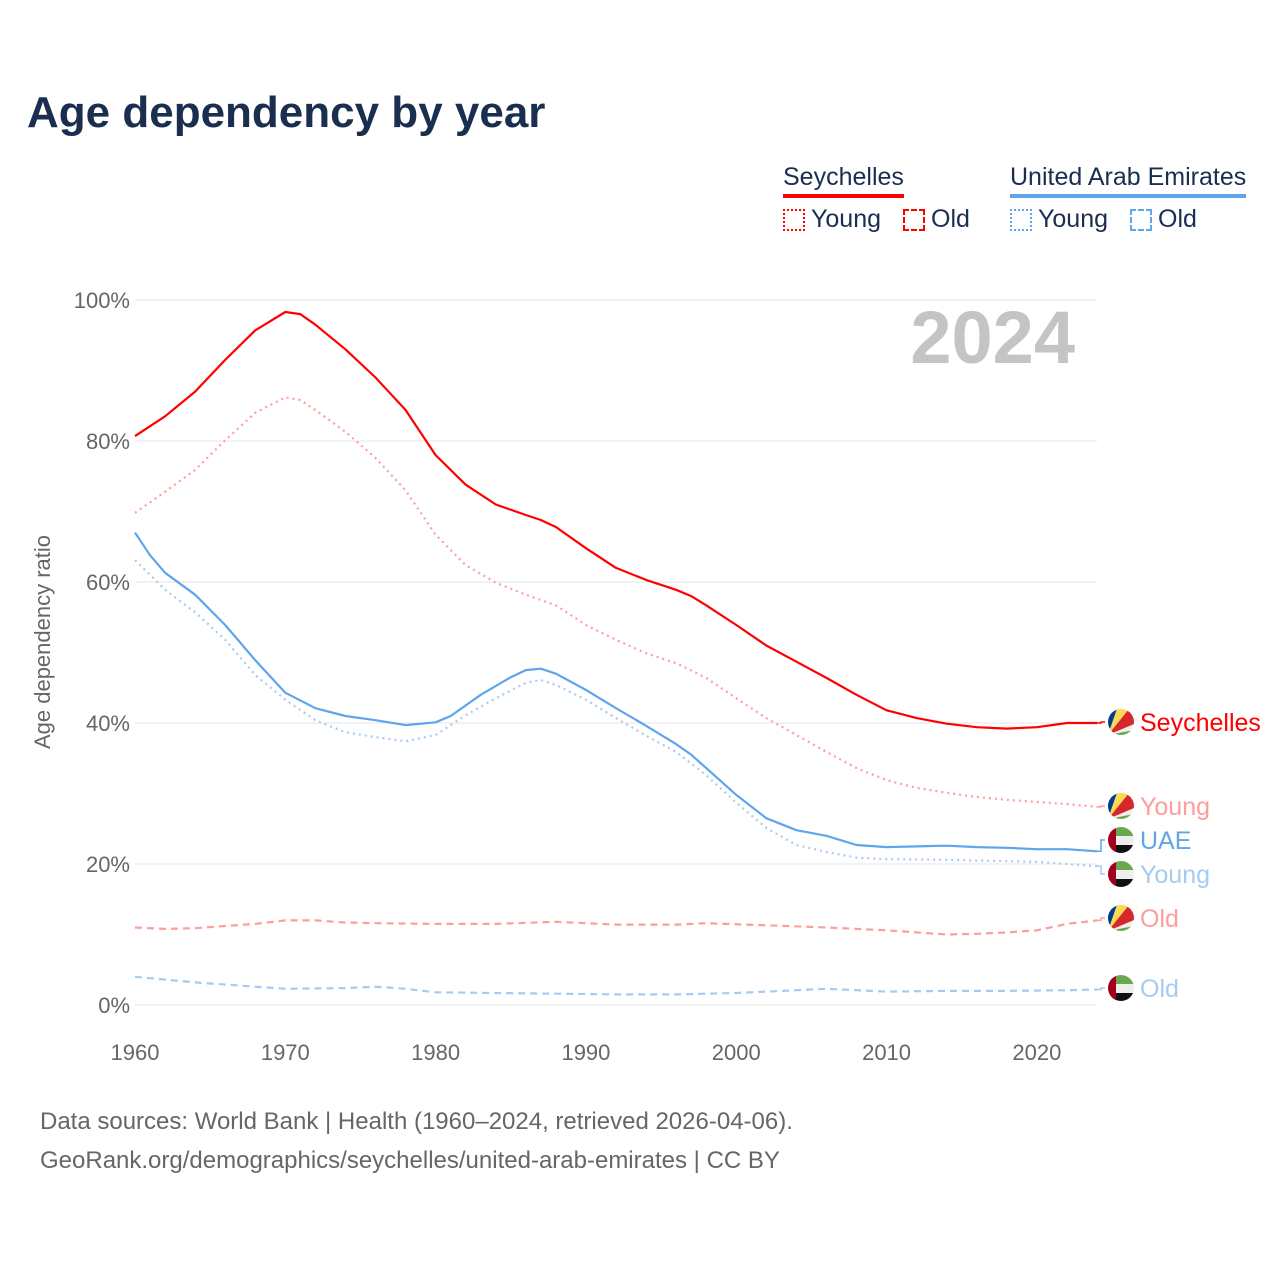 This screenshot has width=1280, height=1280. Describe the element at coordinates (108, 864) in the screenshot. I see `y-tick-label: 20%` at that location.